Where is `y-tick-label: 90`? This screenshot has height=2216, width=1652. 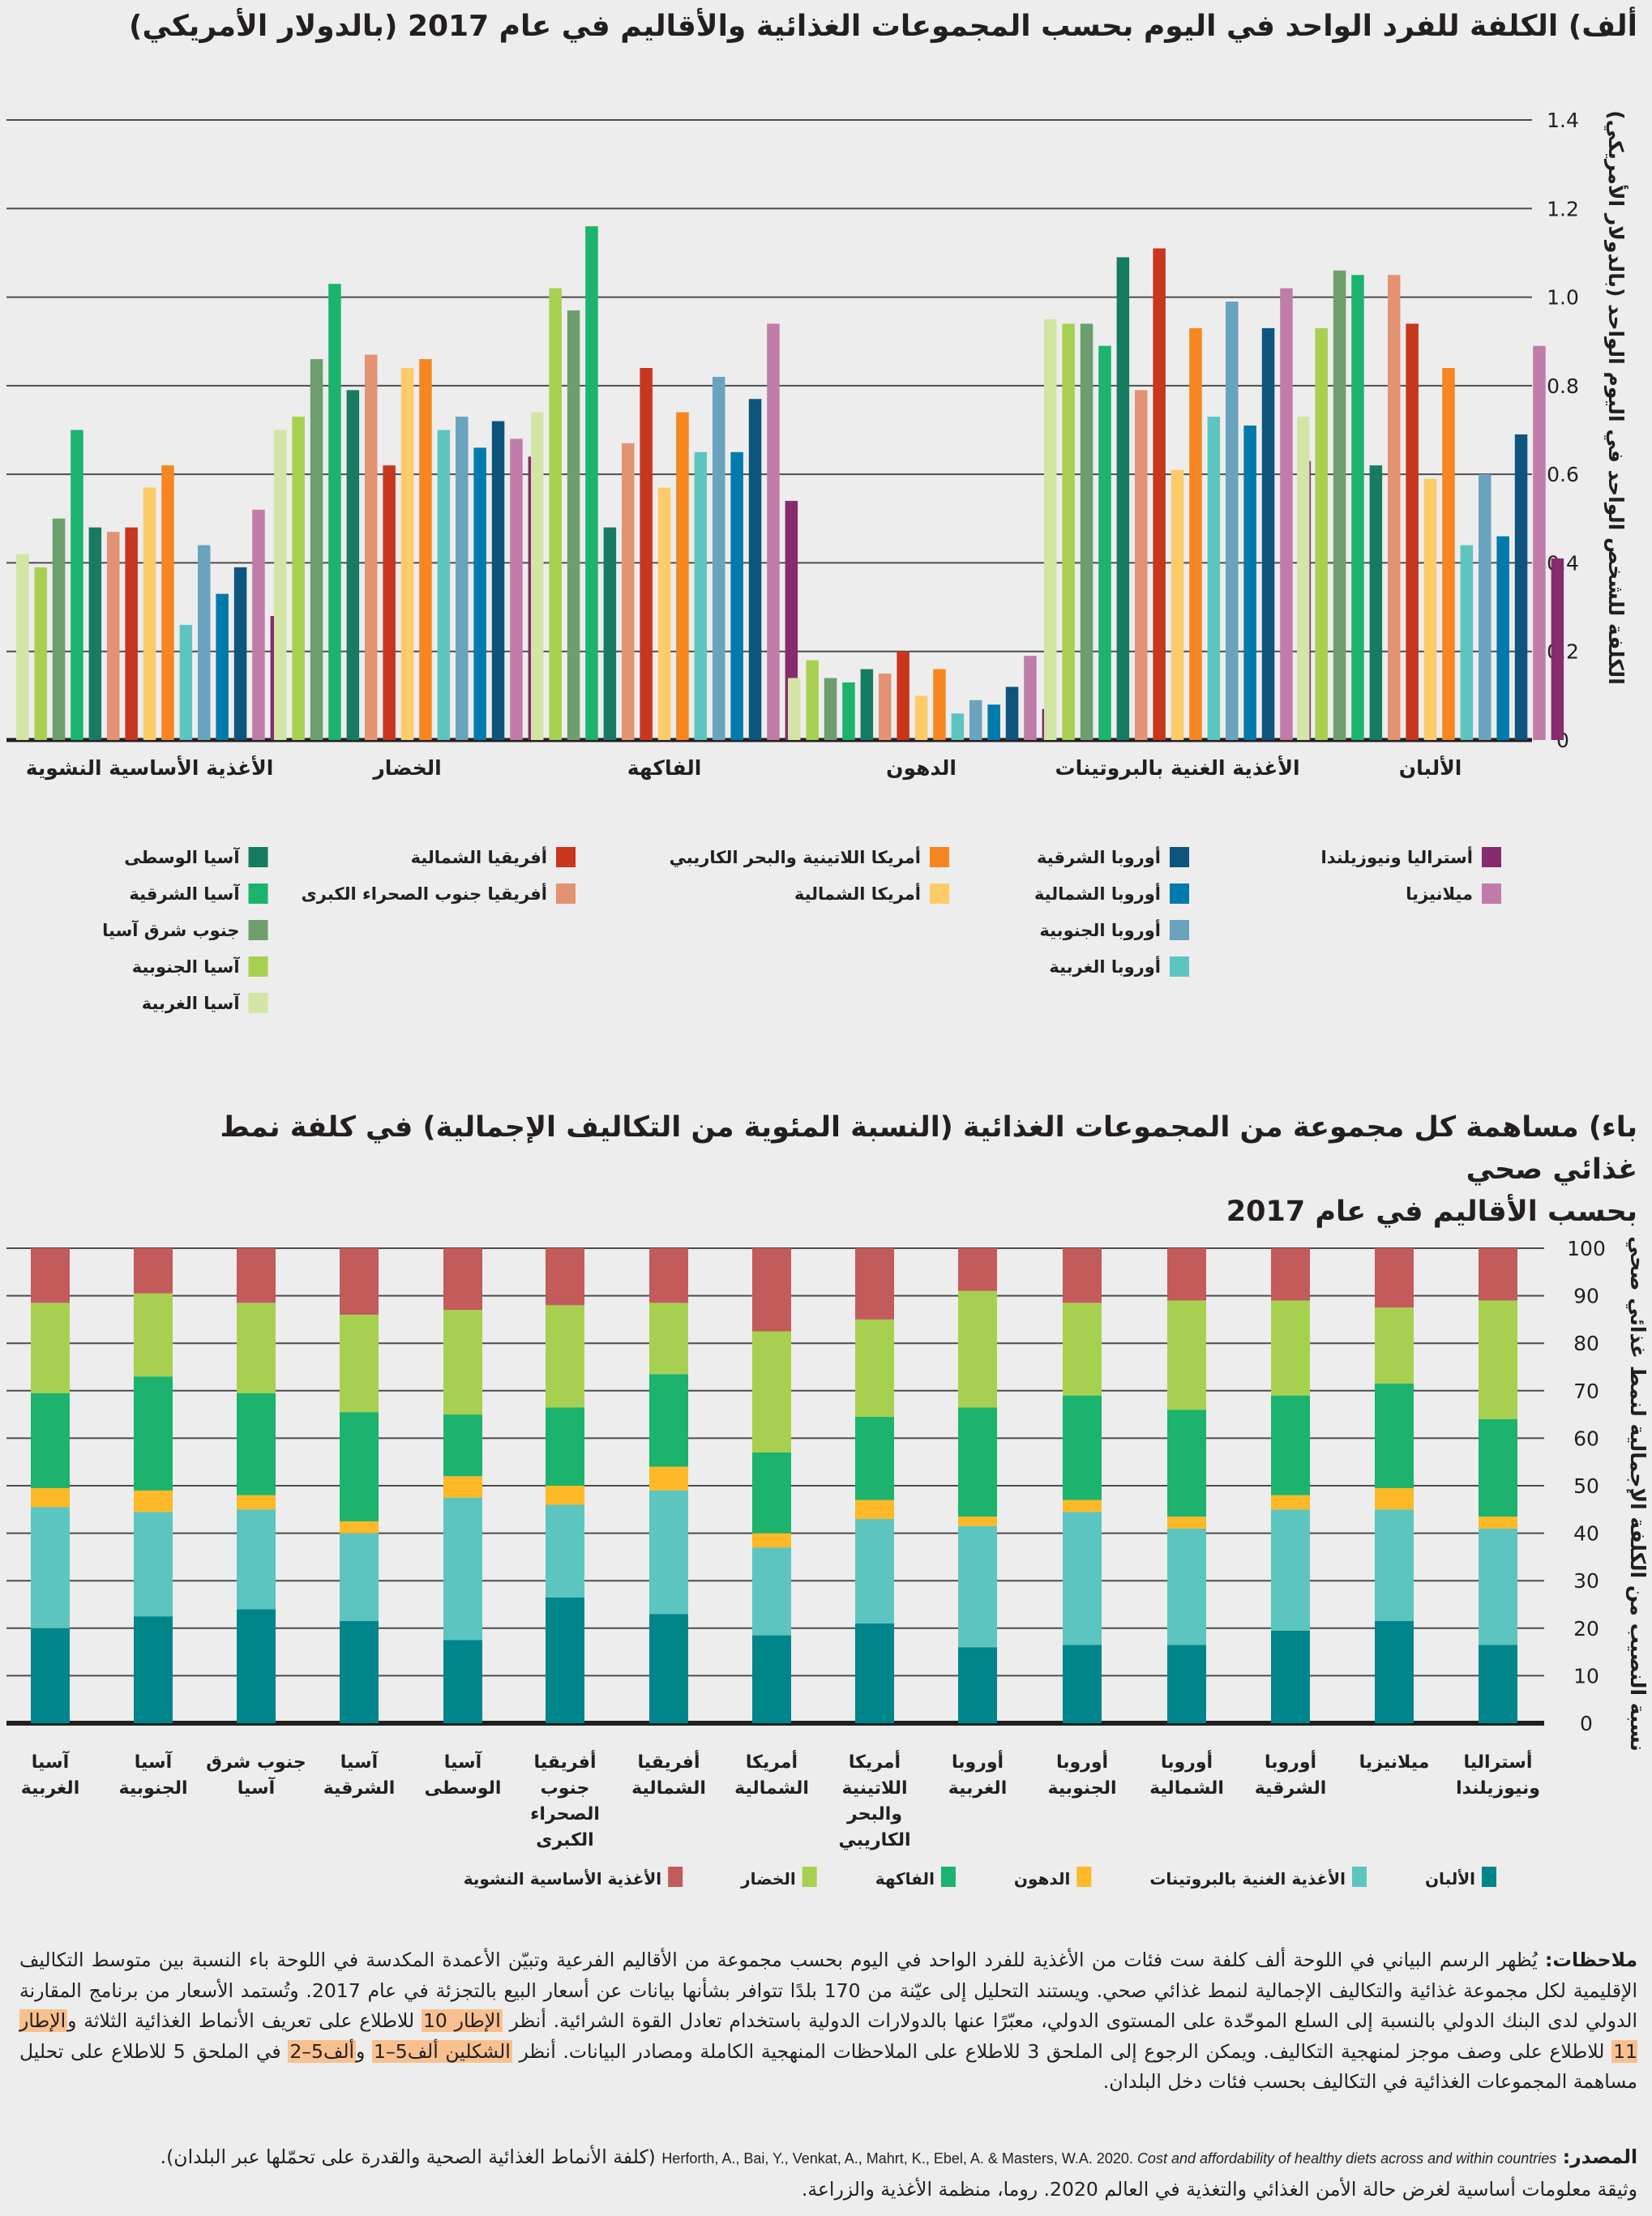 y-tick-label: 90 is located at coordinates (1586, 1296).